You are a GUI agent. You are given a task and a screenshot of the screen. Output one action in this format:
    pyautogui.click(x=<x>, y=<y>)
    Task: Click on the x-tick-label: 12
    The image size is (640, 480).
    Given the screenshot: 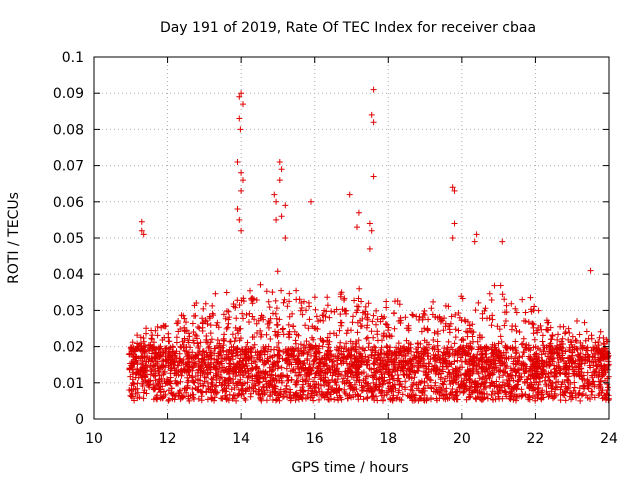 What is the action you would take?
    pyautogui.click(x=168, y=439)
    